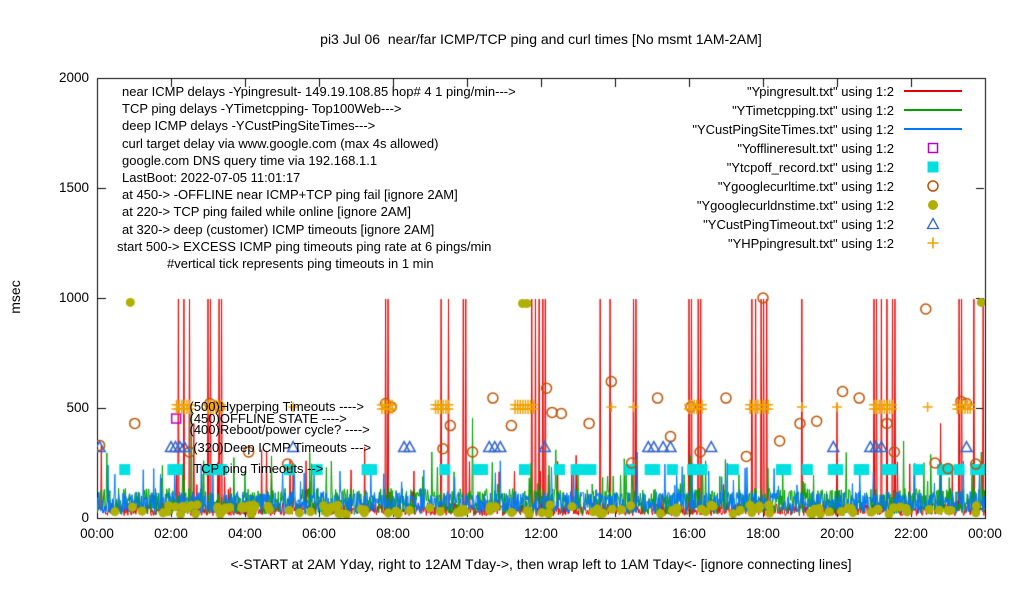  Describe the element at coordinates (73, 297) in the screenshot. I see `y-tick-label: 1000` at that location.